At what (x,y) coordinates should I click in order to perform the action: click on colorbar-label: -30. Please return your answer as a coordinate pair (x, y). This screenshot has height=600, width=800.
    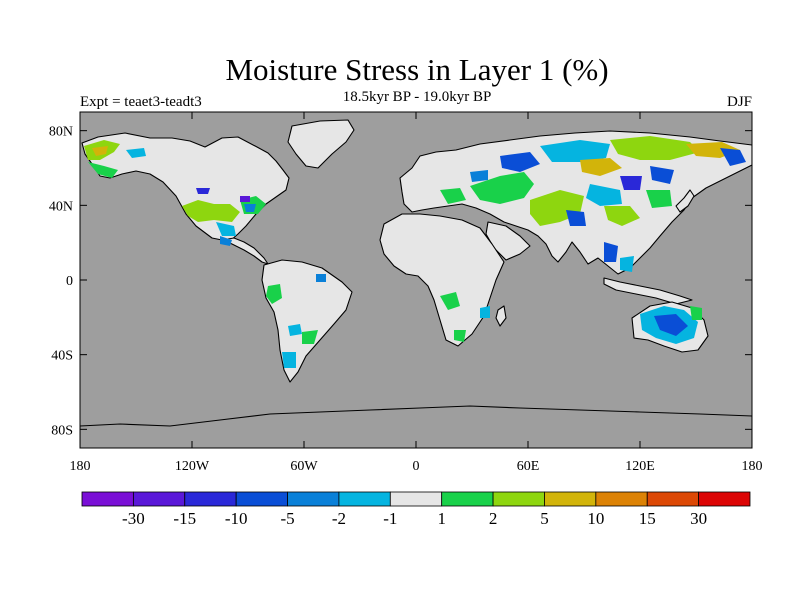
    Looking at the image, I should click on (133, 518).